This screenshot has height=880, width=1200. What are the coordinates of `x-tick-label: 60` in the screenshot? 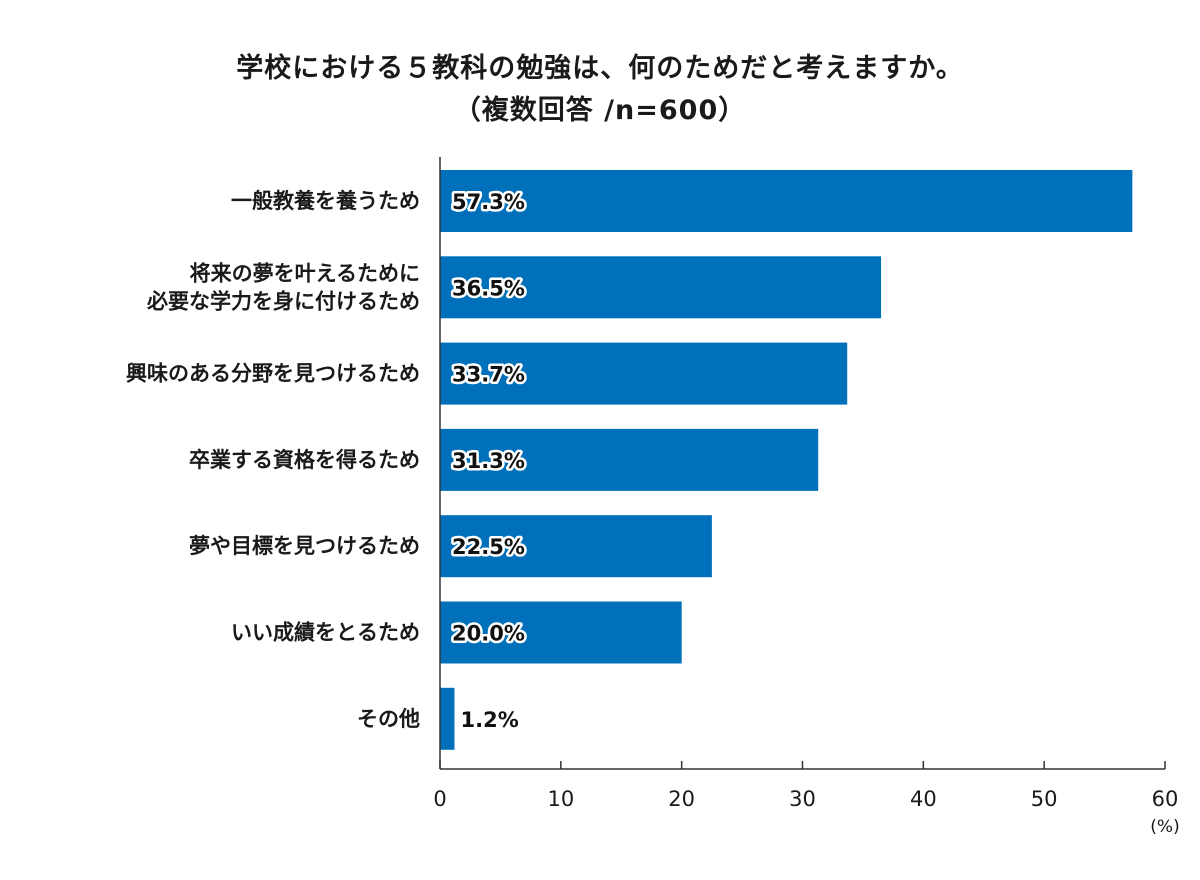 It's located at (1165, 799).